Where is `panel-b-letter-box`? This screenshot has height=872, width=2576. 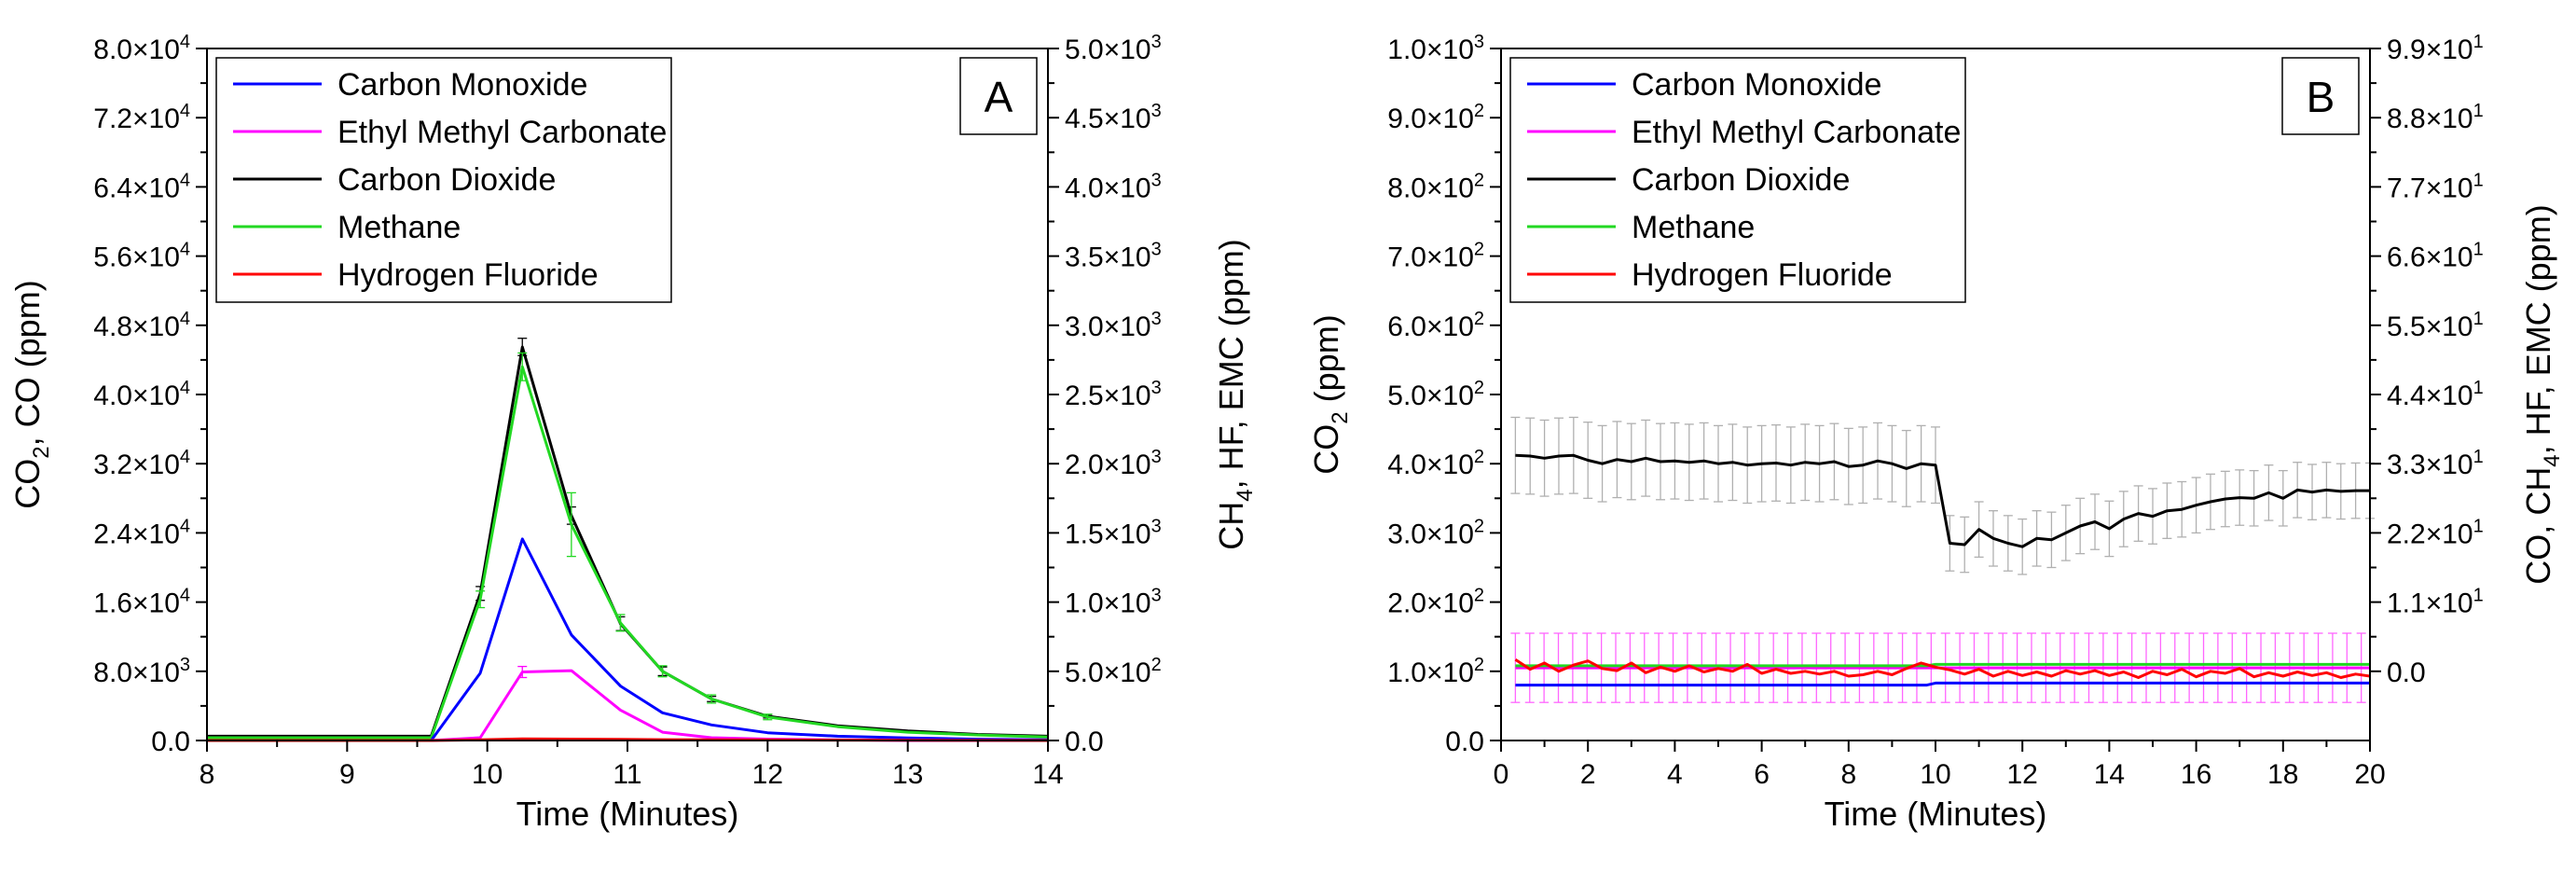 panel-b-letter-box is located at coordinates (2320, 96).